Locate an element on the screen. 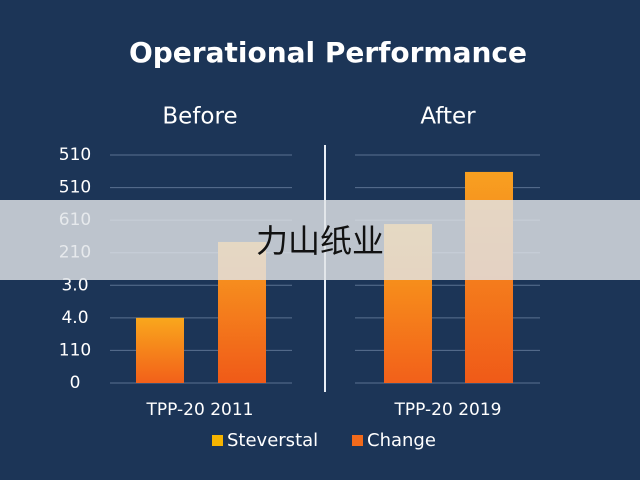 Image resolution: width=640 pixels, height=484 pixels. y-tick-label: 110 is located at coordinates (75, 350).